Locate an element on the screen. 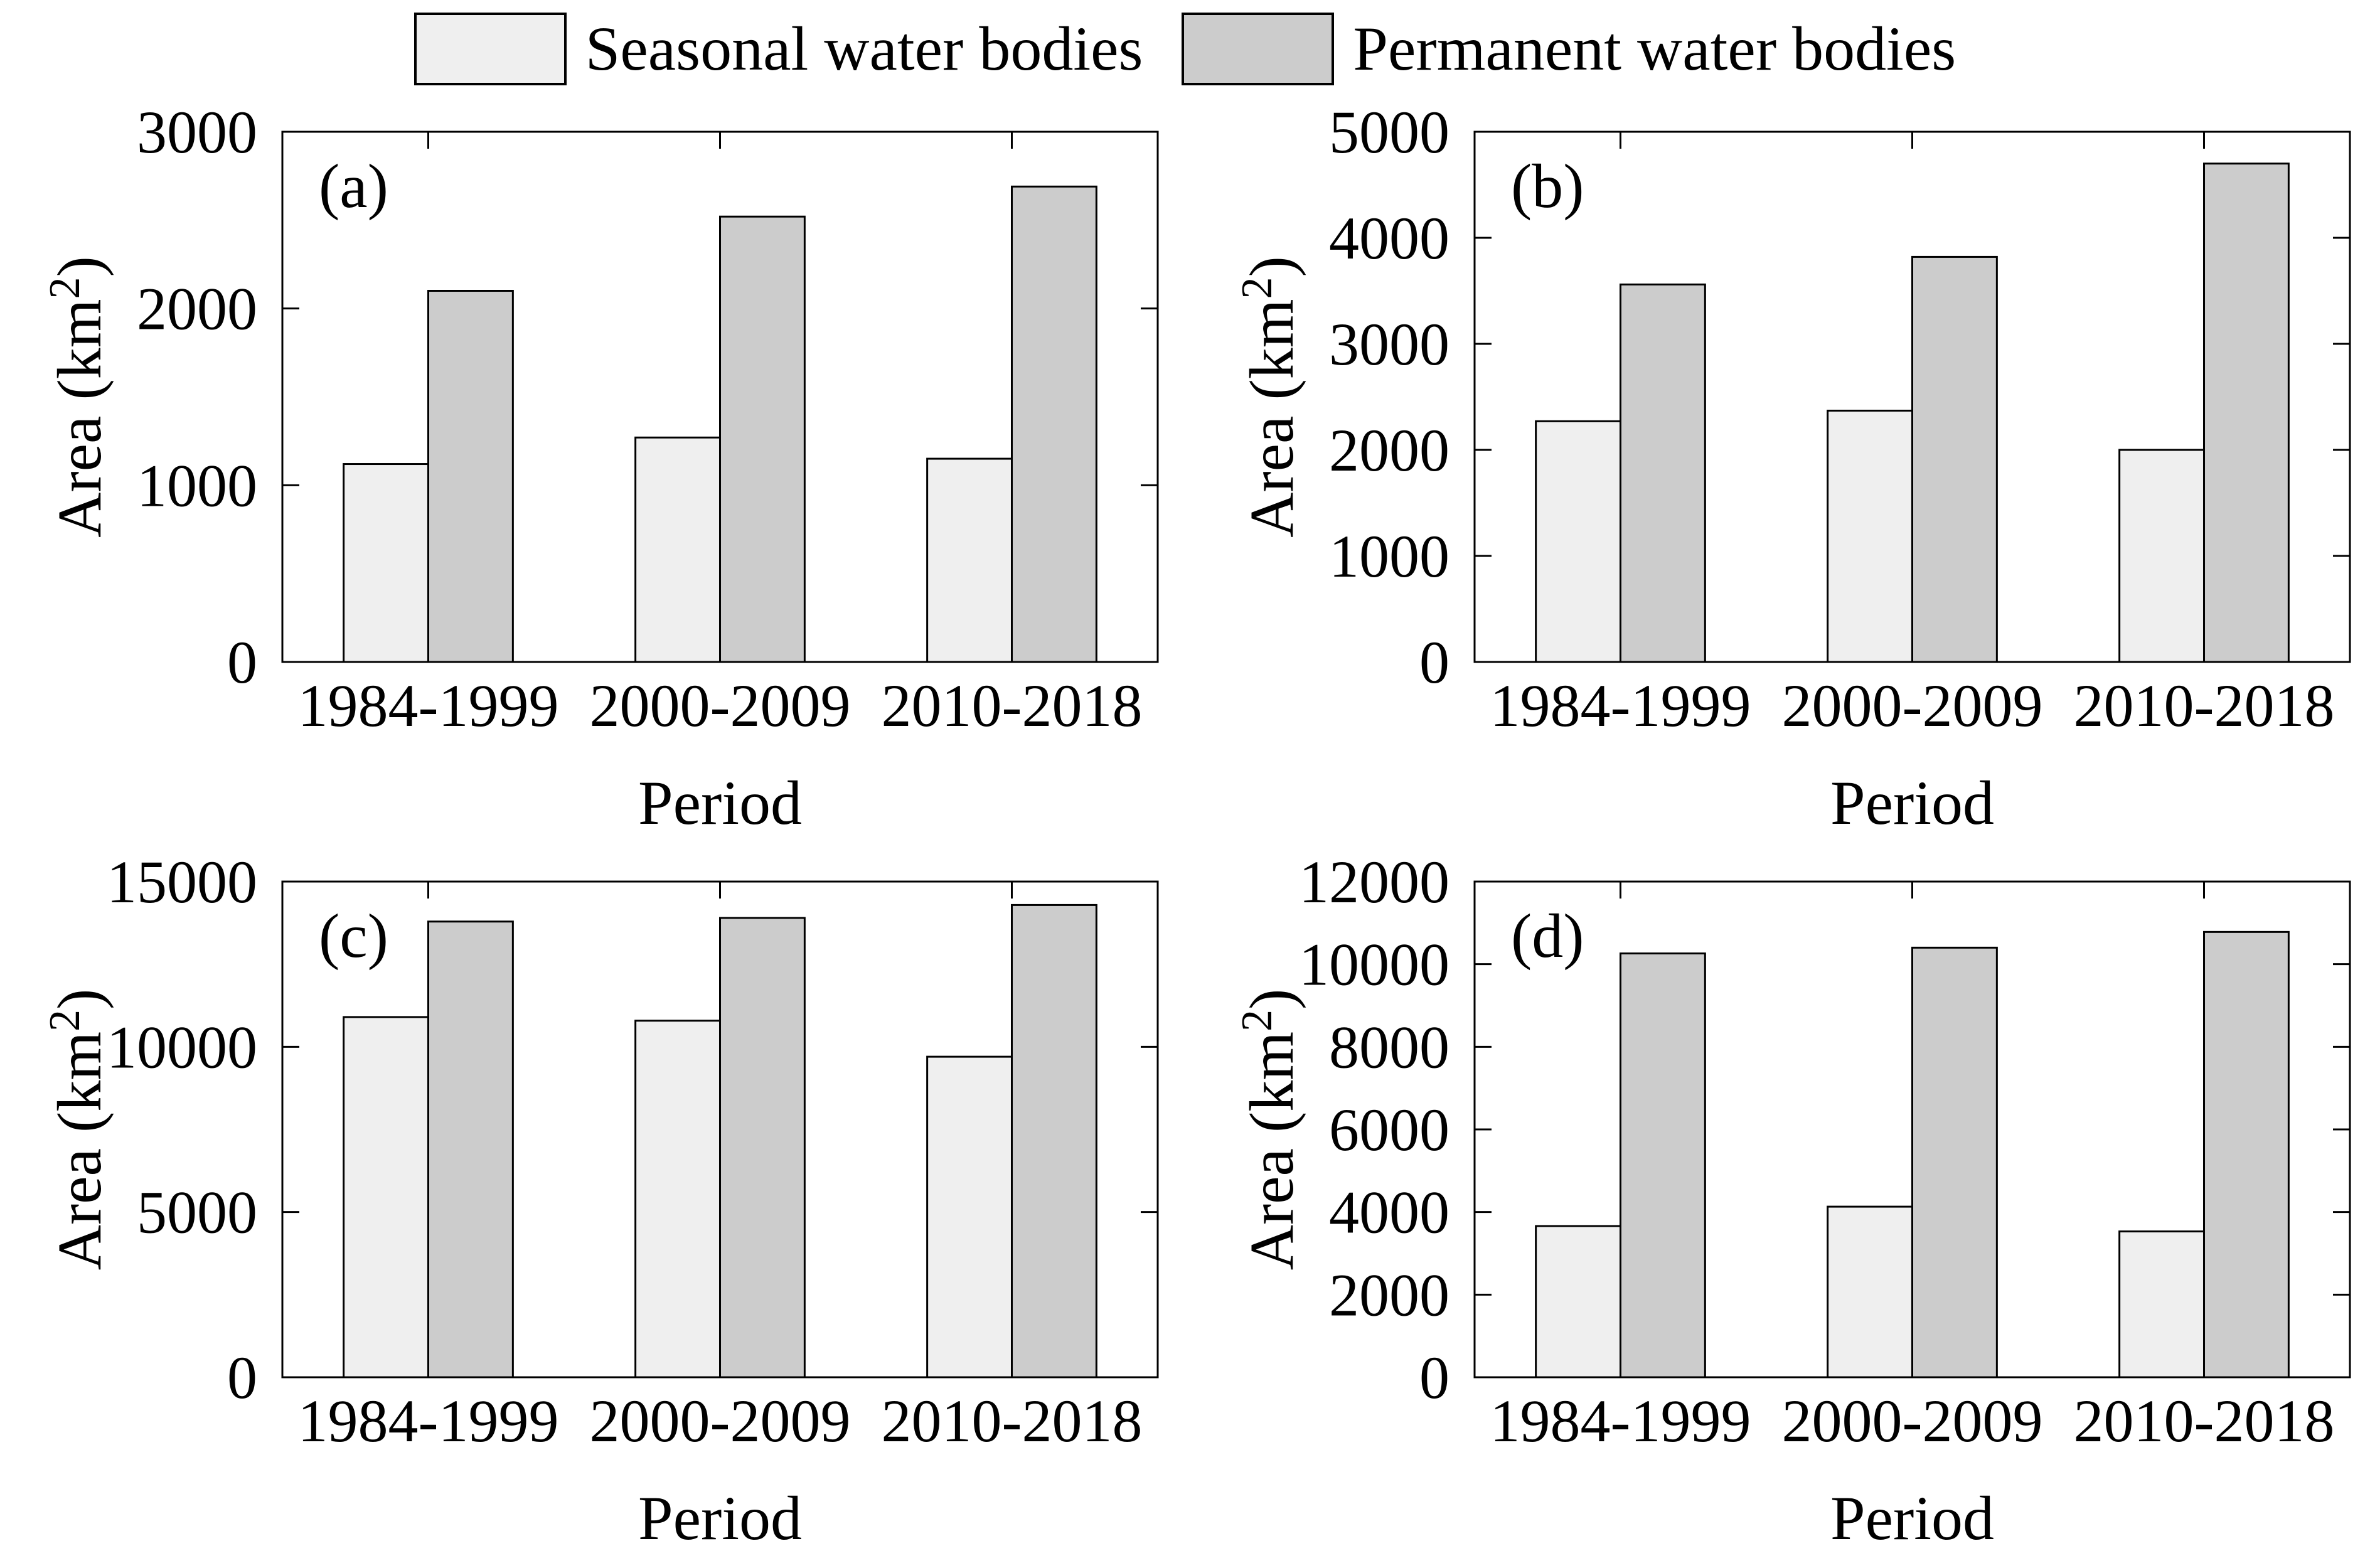 This screenshot has height=1568, width=2370. y-tick-label: 15000 is located at coordinates (182, 881).